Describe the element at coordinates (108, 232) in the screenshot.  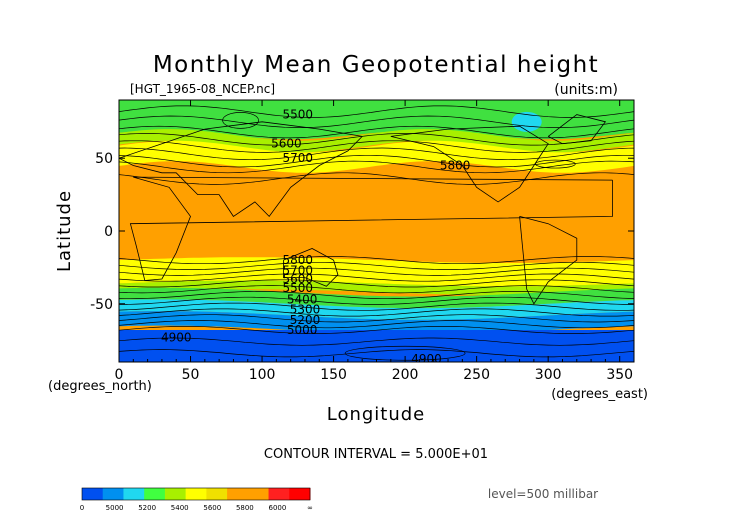
I see `y-tick-label: 0` at that location.